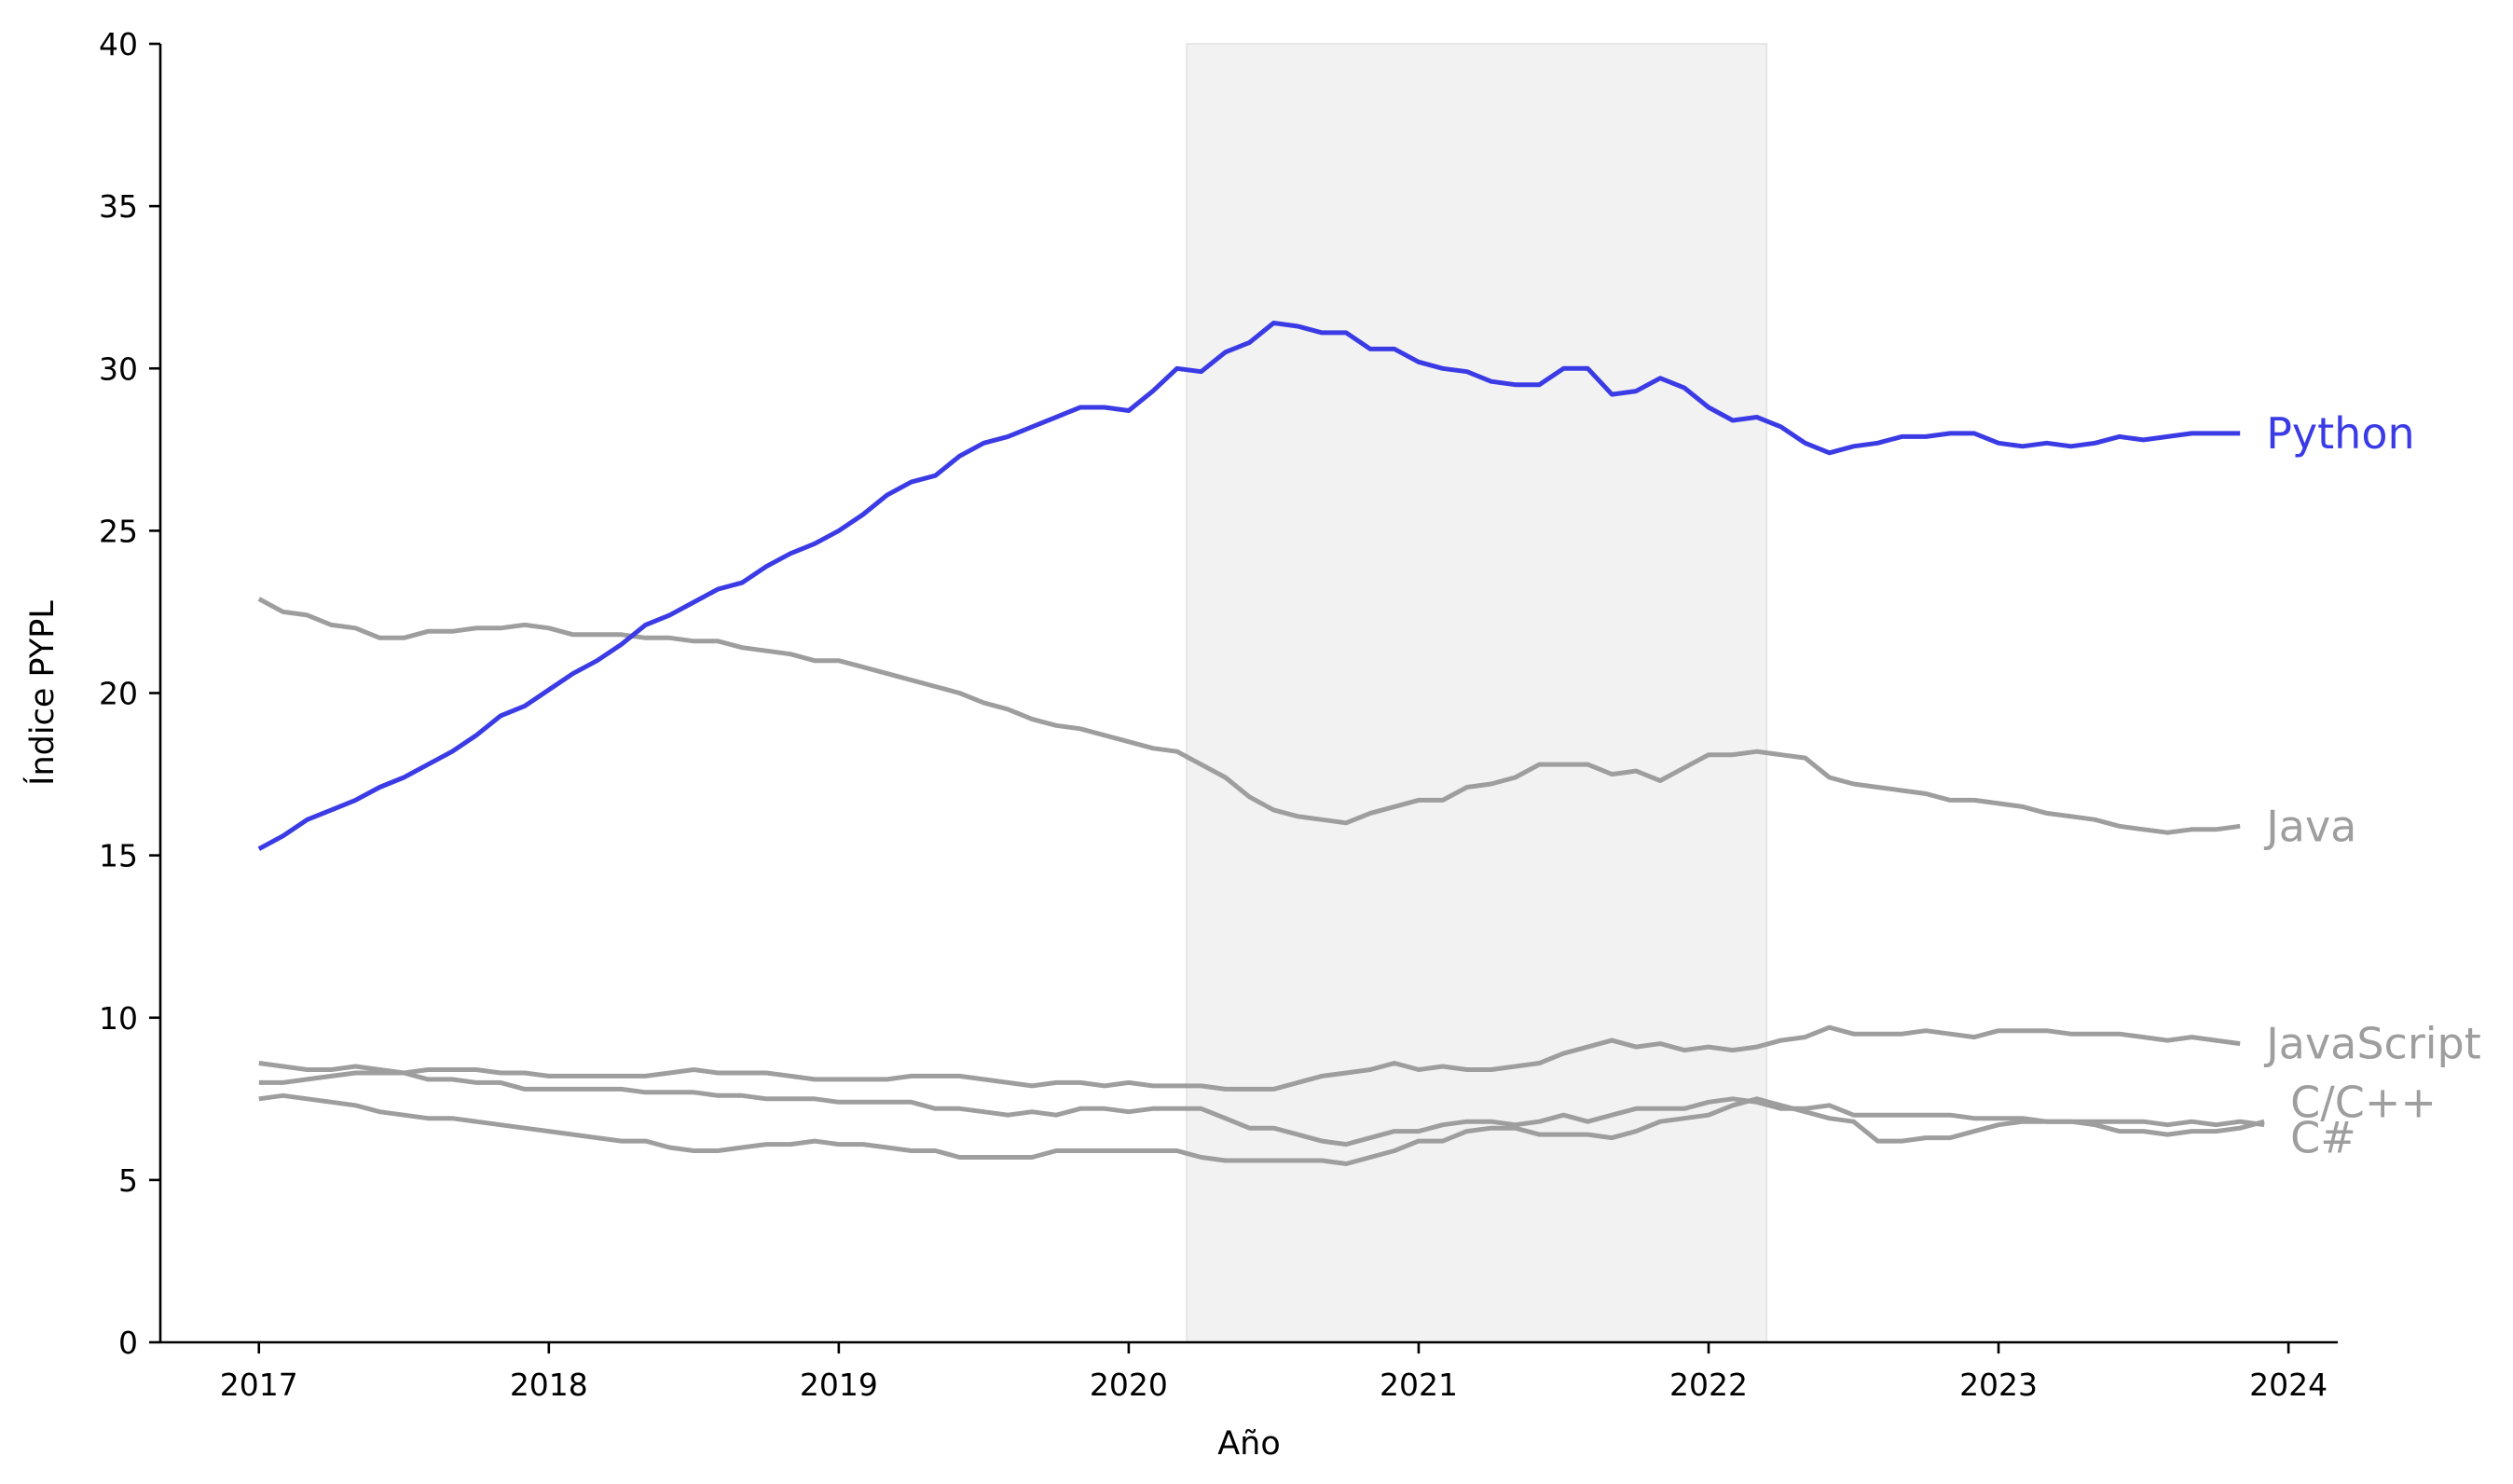 The height and width of the screenshot is (1484, 2513). What do you see at coordinates (839, 1385) in the screenshot?
I see `x-tick-label: 2019` at bounding box center [839, 1385].